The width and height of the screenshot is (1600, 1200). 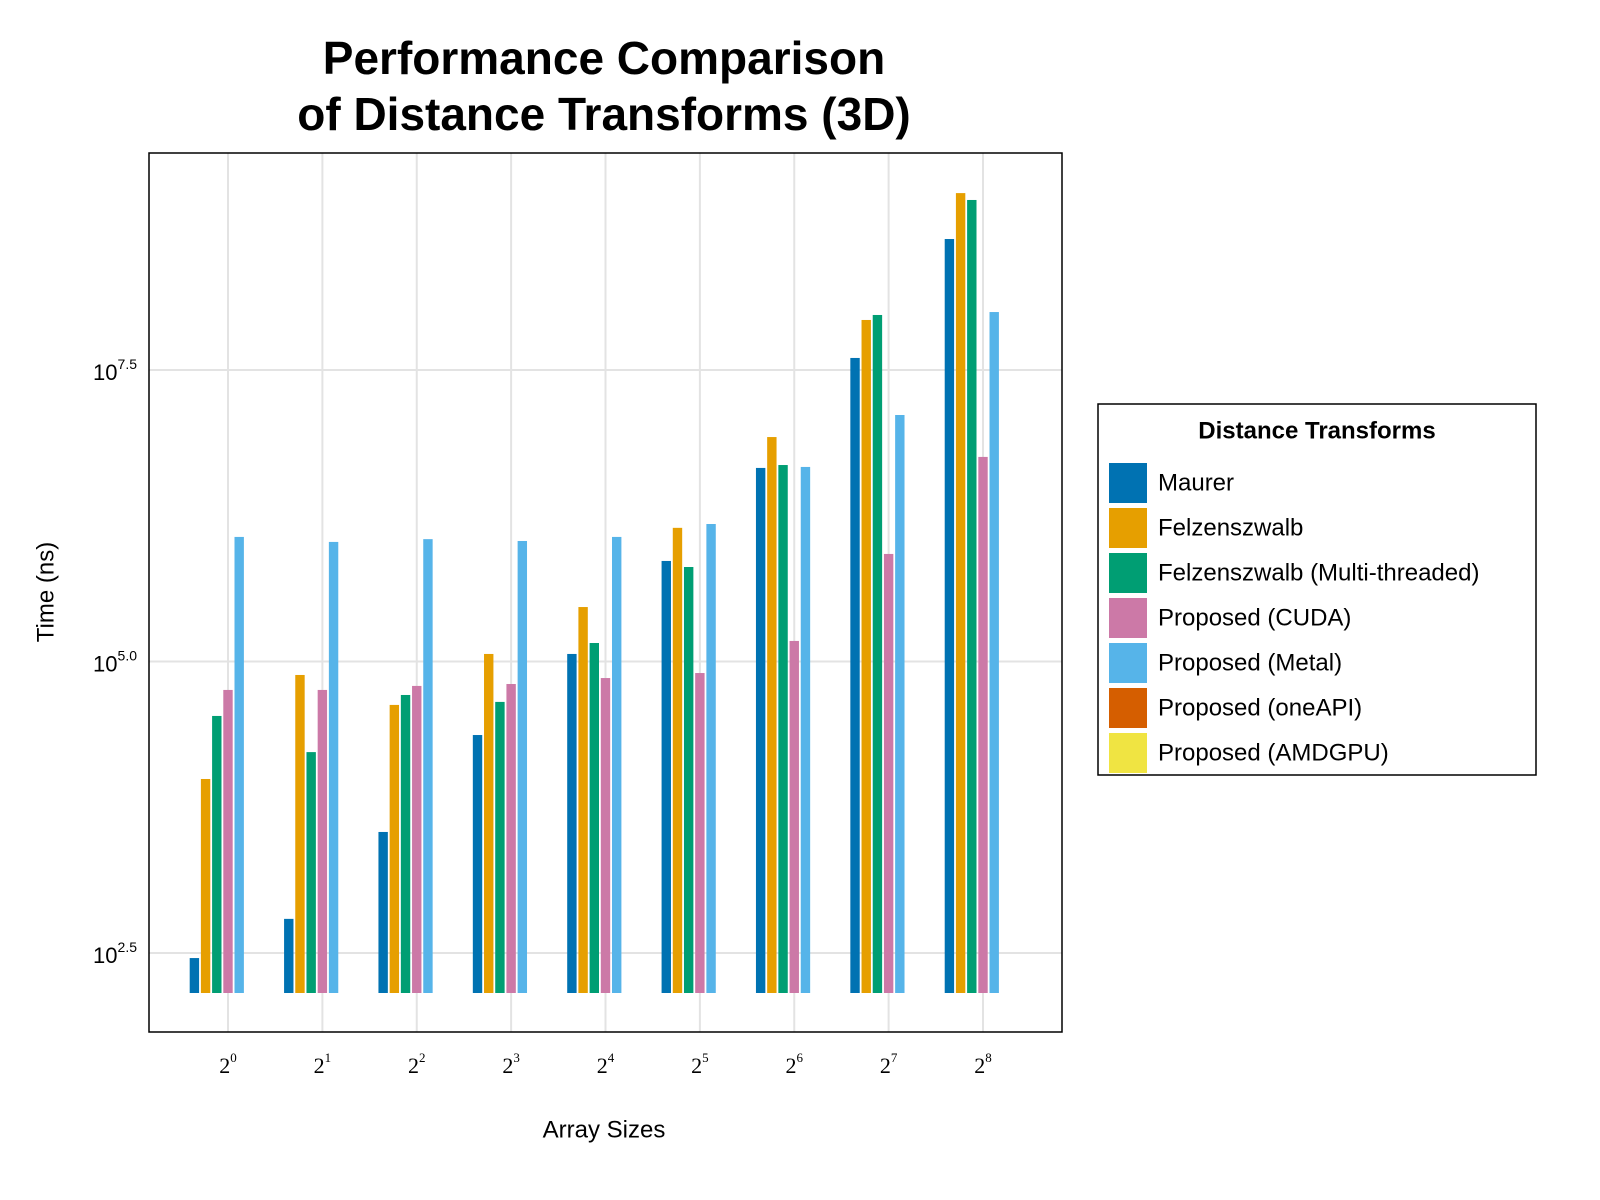 I want to click on x-tick-label: 25, so click(x=700, y=1064).